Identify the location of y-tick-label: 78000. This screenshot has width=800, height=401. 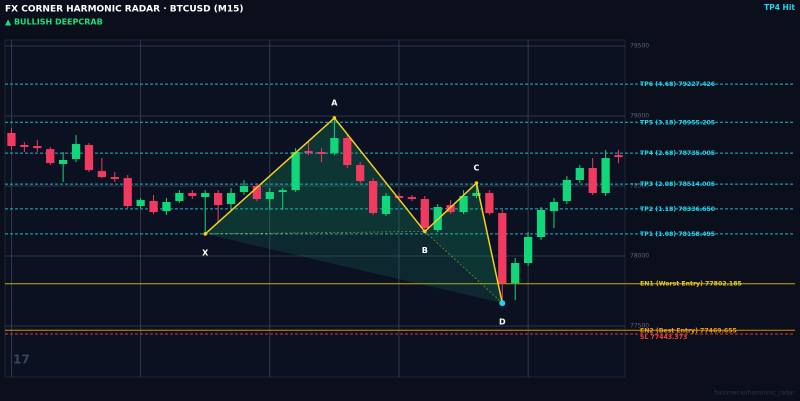
(639, 256).